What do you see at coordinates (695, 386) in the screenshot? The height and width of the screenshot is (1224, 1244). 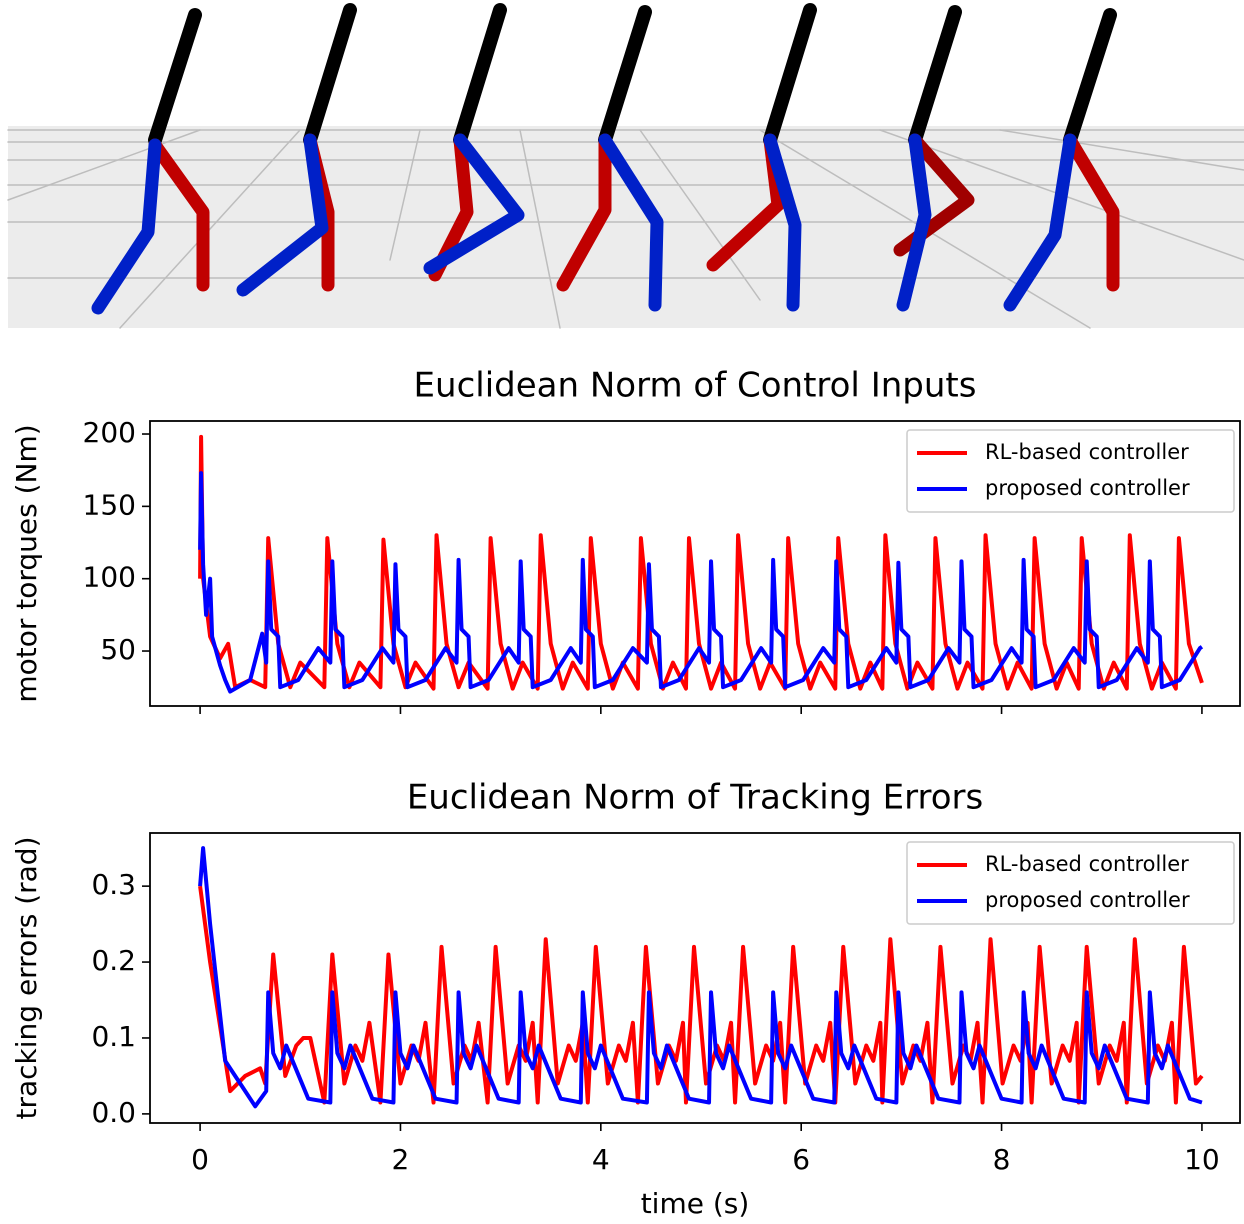 I see `chart-title: Euclidean Norm of Control Inputs` at bounding box center [695, 386].